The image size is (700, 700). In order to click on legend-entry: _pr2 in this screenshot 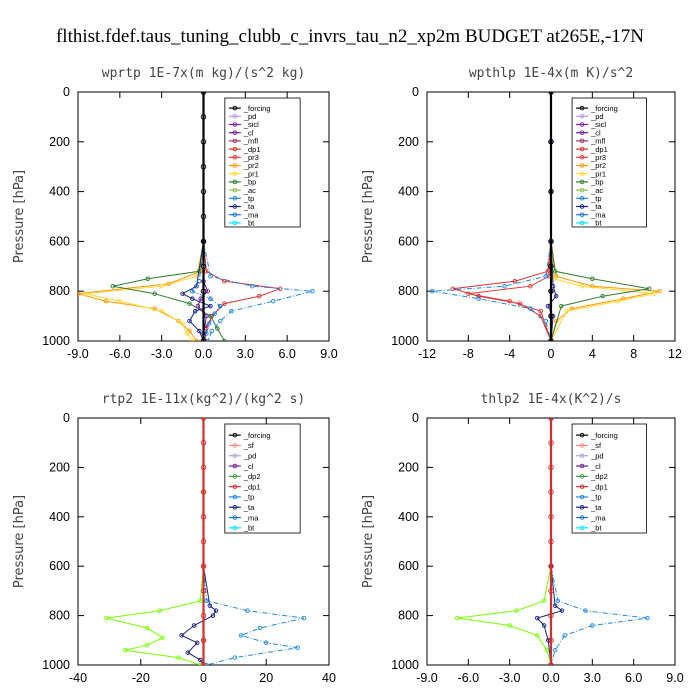, I will do `click(251, 165)`.